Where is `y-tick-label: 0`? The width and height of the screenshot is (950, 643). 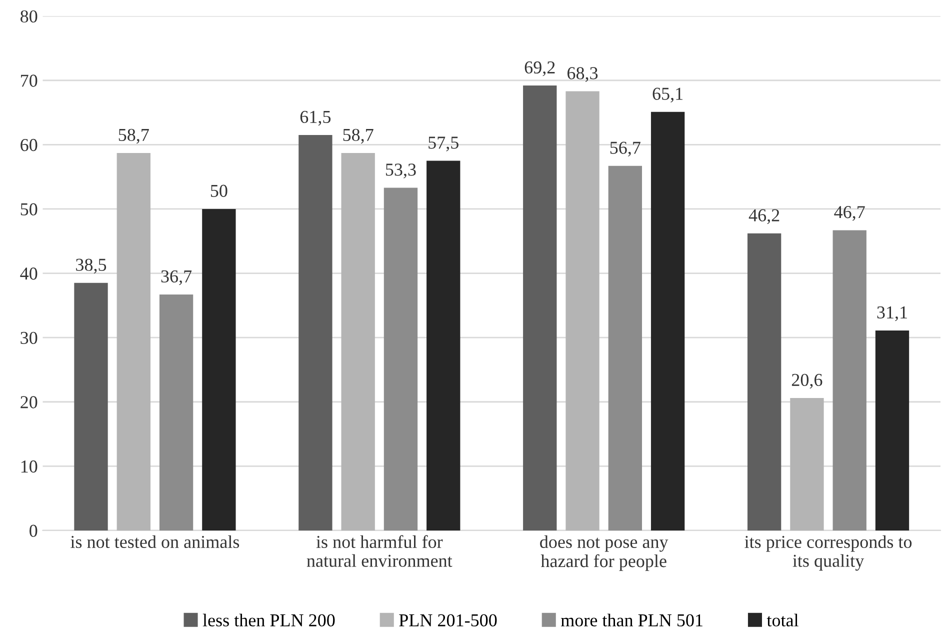 y-tick-label: 0 is located at coordinates (34, 530).